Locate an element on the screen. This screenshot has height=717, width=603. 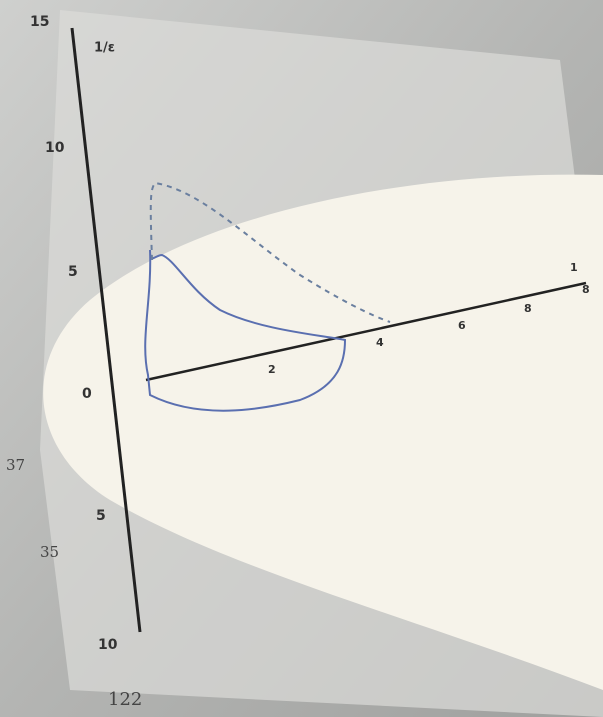
x-tick-label: 6 is located at coordinates (462, 325).